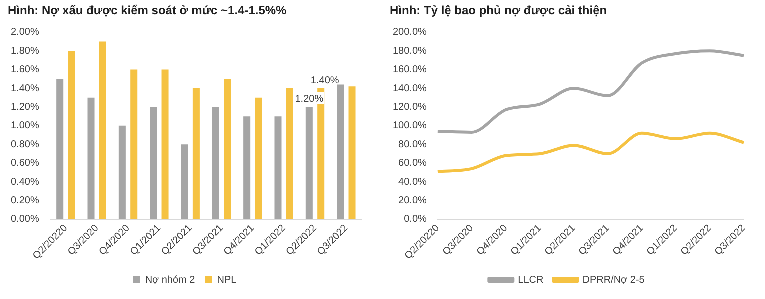 The width and height of the screenshot is (765, 299). Describe the element at coordinates (25, 51) in the screenshot. I see `y-tick-label: 1.80%` at that location.